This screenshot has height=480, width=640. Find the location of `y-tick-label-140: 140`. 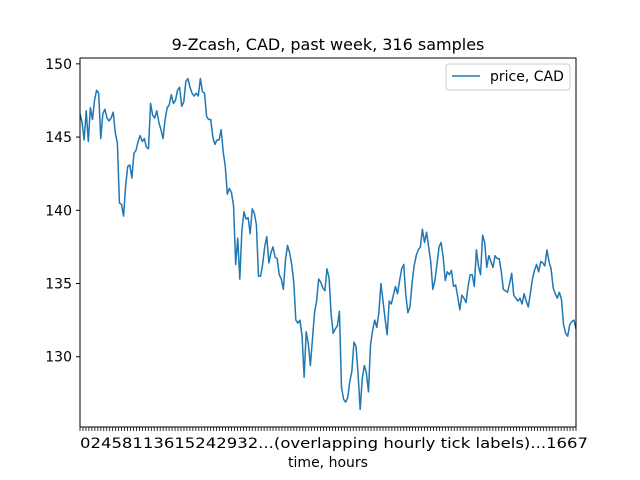

y-tick-label-140: 140 is located at coordinates (58, 211).